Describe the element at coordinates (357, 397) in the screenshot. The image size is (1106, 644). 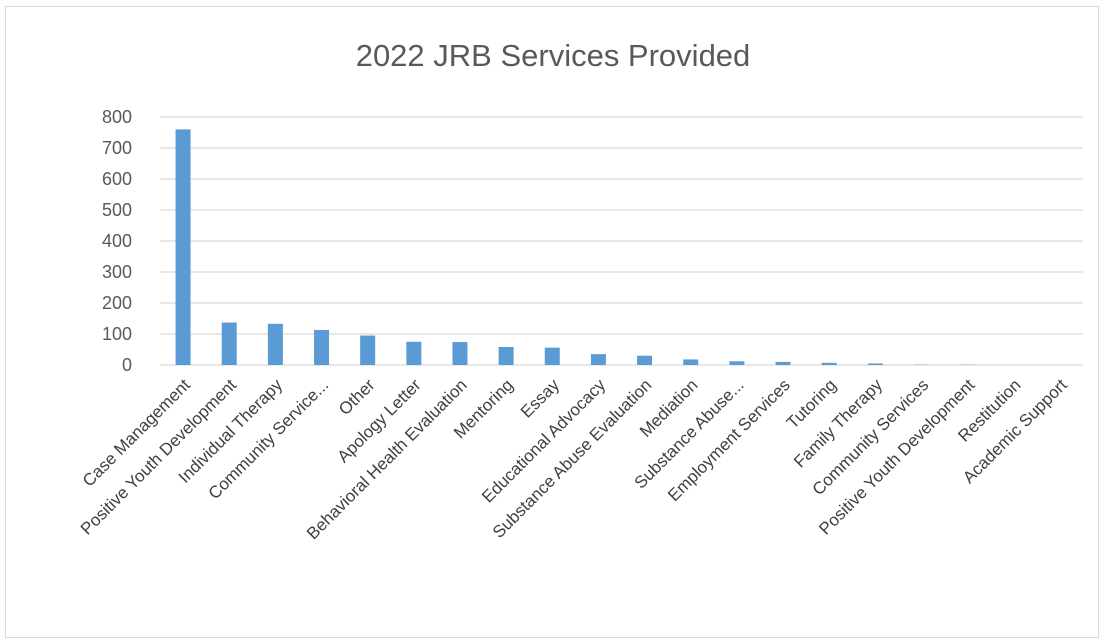
I see `x-category-label: Other` at that location.